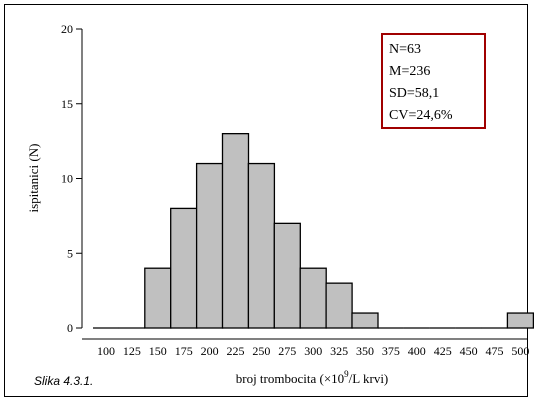 The width and height of the screenshot is (534, 403). I want to click on stats-sd: SD=58,1, so click(414, 93).